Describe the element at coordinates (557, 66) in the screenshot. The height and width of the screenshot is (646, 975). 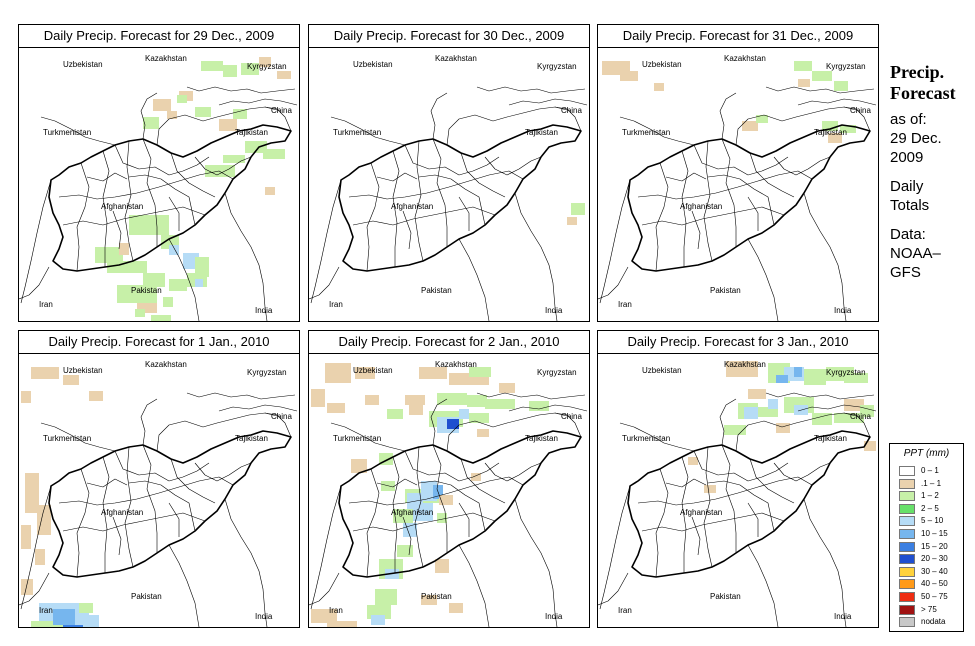
I see `country-label-kyrgyzstan: Kyrgyzstan` at that location.